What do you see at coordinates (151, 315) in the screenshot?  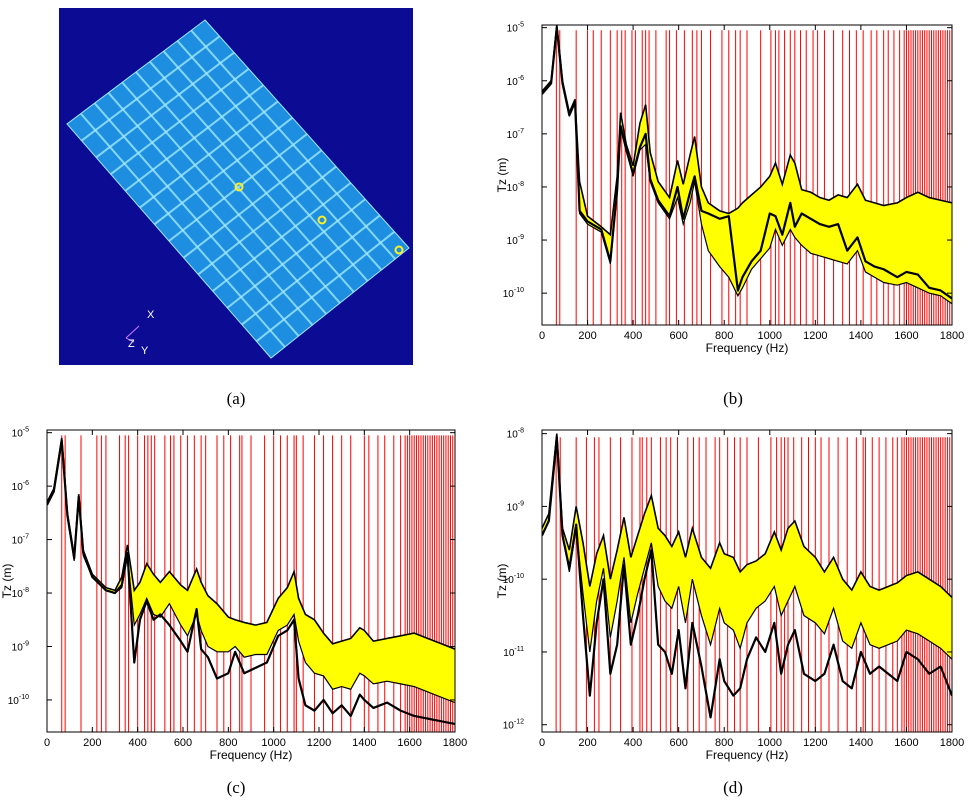 I see `axis-label-x: X` at bounding box center [151, 315].